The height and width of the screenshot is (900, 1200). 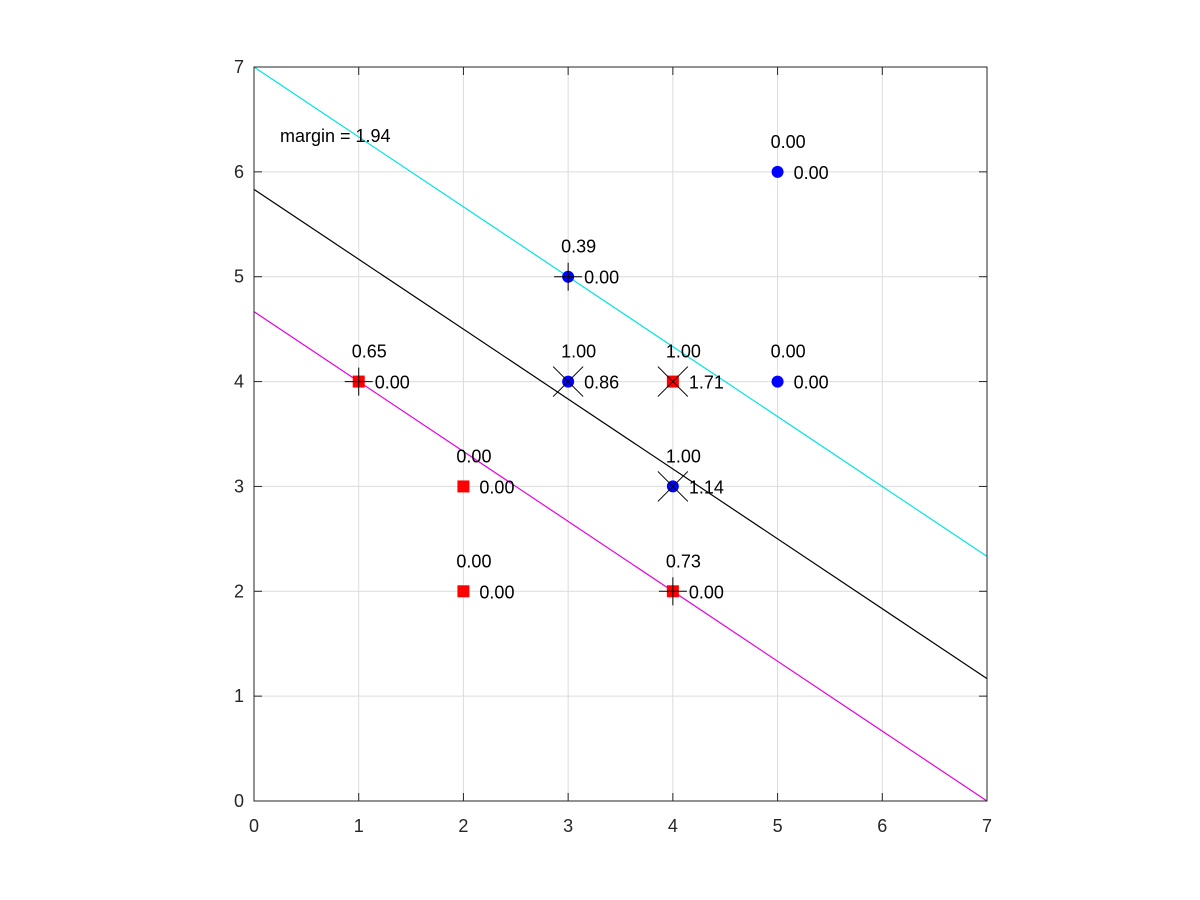 I want to click on x-tick-label: 4, so click(x=673, y=826).